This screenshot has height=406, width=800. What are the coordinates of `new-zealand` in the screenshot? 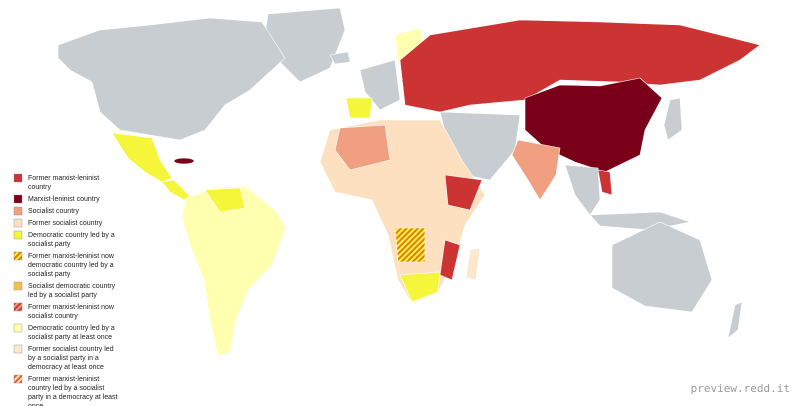 It's located at (735, 320).